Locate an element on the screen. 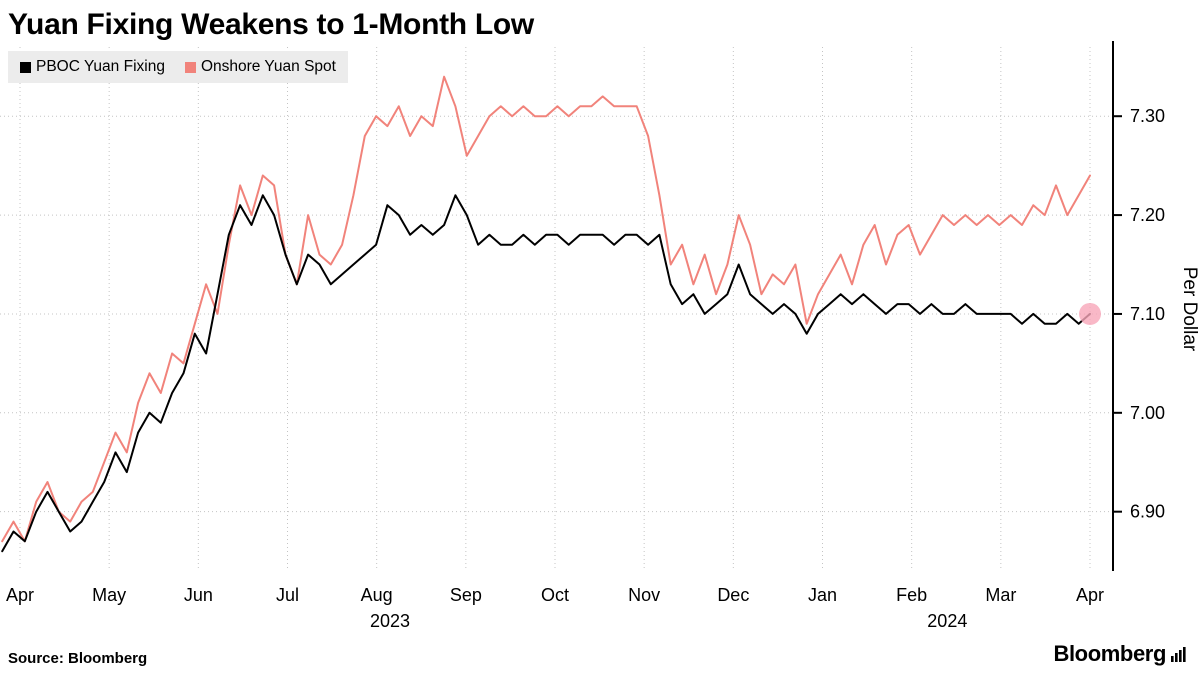 This screenshot has height=675, width=1200. x-tick-label: Nov is located at coordinates (644, 595).